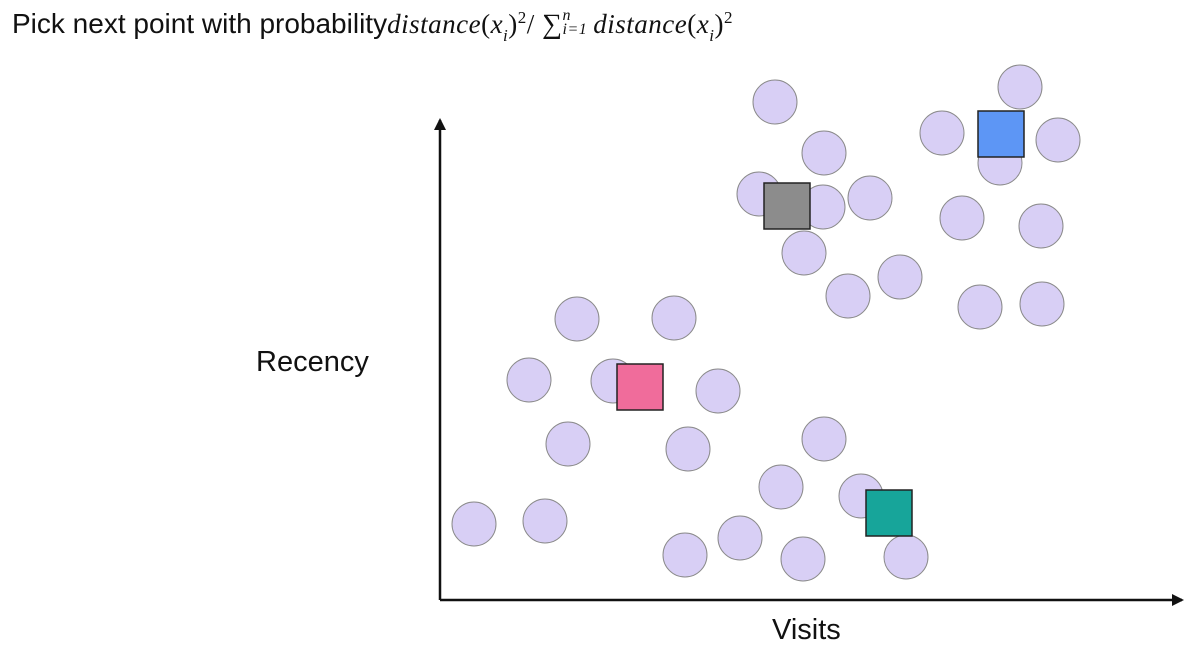  I want to click on sum-limits: n i=1, so click(575, 22).